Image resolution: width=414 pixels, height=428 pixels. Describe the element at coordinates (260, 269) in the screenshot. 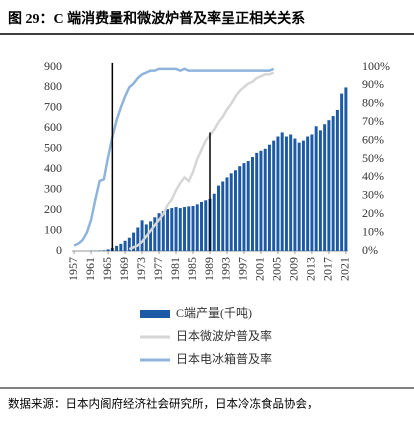

I see `x-tick-label: 2001` at that location.